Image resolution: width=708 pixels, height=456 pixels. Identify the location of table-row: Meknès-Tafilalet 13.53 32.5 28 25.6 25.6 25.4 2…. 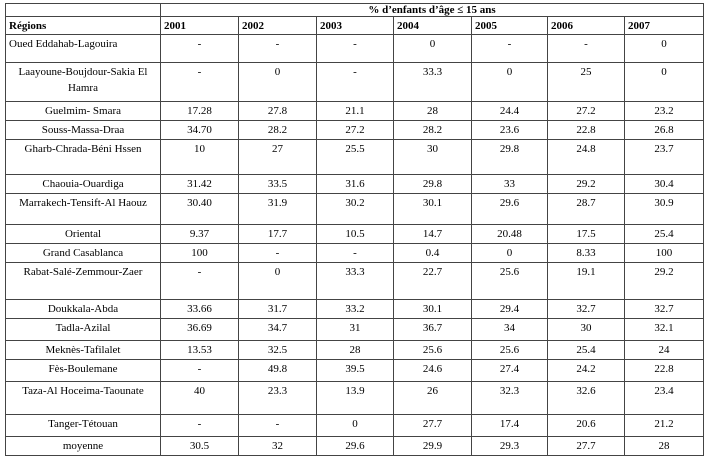
(355, 350).